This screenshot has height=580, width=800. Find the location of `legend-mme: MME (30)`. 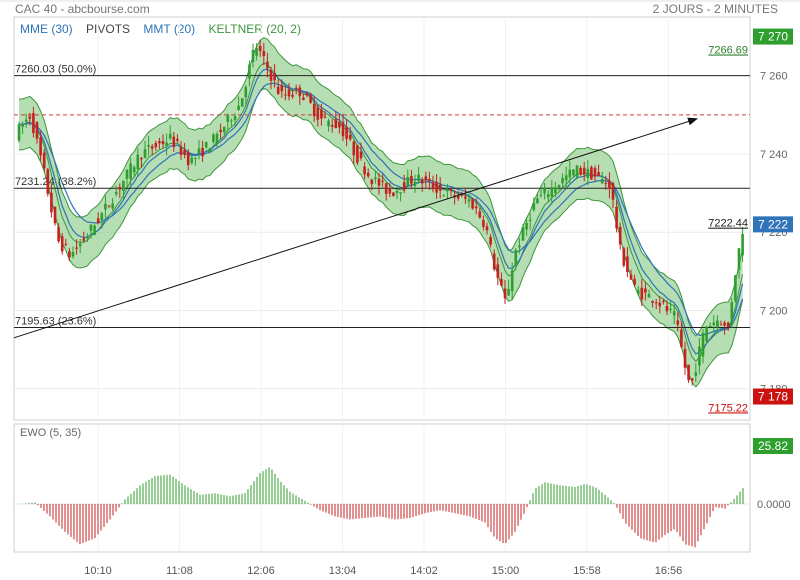

legend-mme: MME (30) is located at coordinates (46, 29).